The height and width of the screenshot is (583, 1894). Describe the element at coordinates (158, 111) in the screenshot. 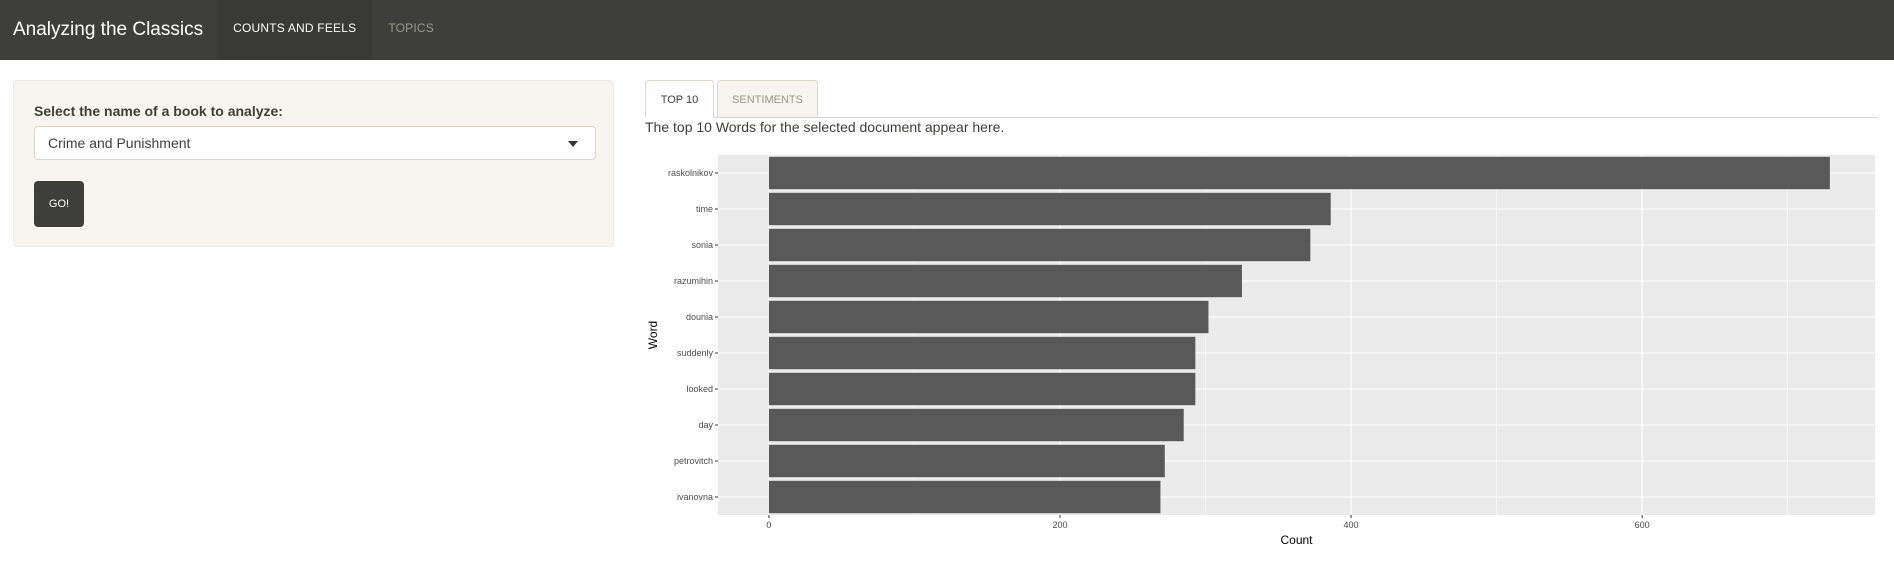

I see `book-select-label: Select the name of a book to analyze:` at that location.